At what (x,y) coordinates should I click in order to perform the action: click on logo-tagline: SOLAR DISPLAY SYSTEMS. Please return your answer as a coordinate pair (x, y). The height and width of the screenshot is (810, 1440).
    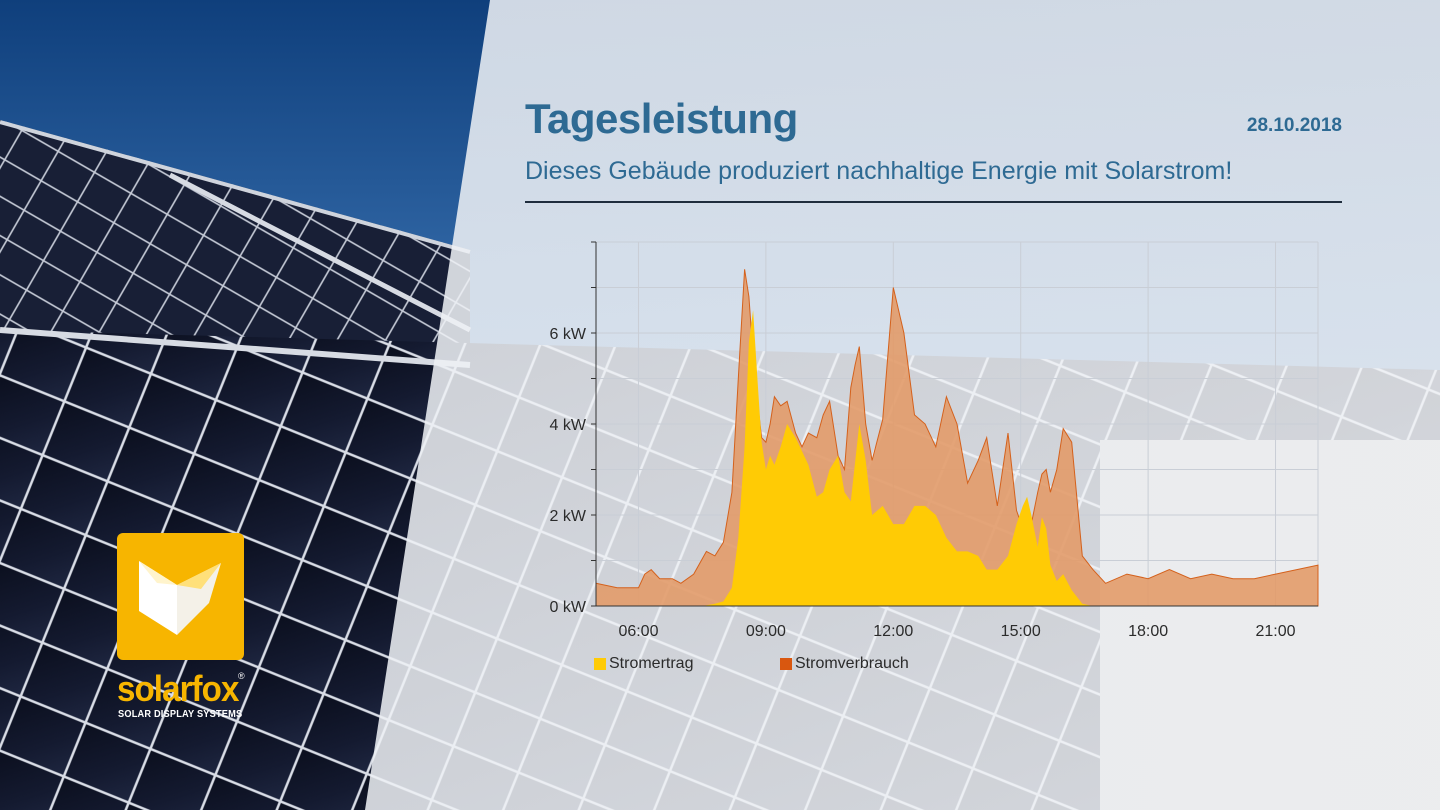
    Looking at the image, I should click on (180, 714).